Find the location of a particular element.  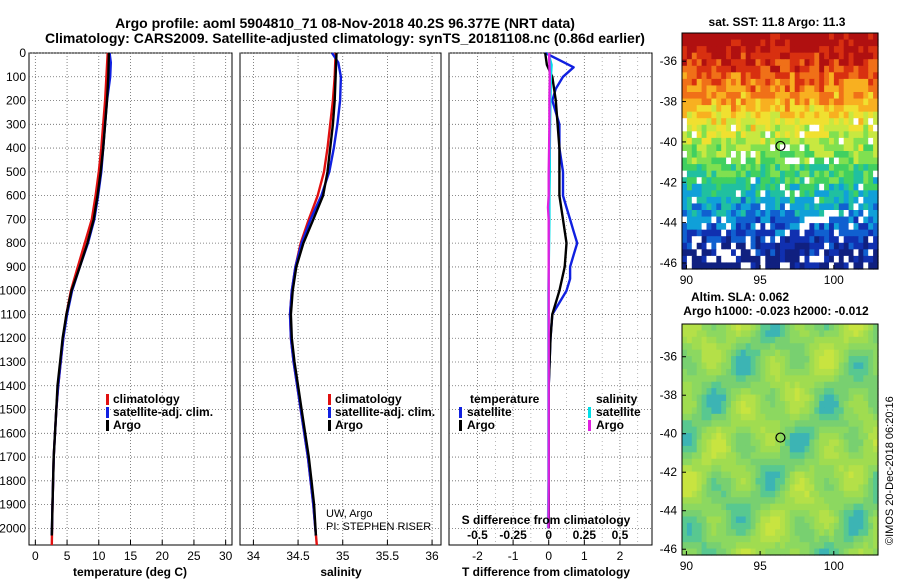

map-y-tick-label: -40 is located at coordinates (669, 142).